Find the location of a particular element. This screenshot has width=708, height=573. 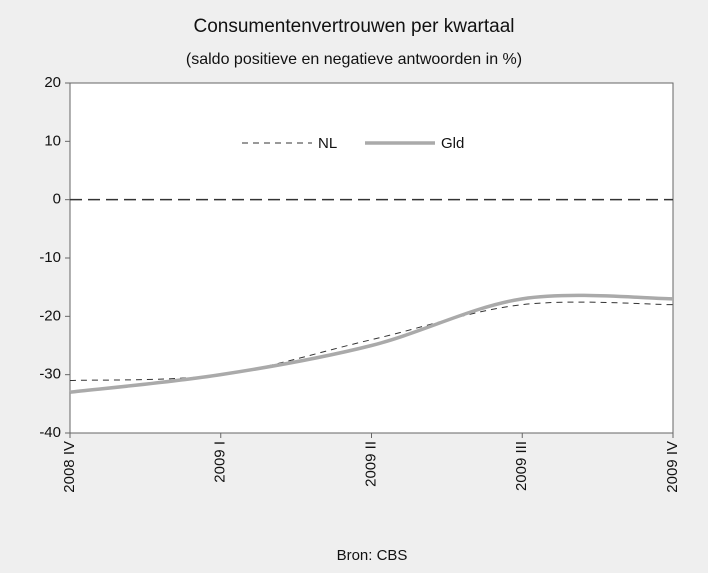

y-tick-label: -10 is located at coordinates (50, 257).